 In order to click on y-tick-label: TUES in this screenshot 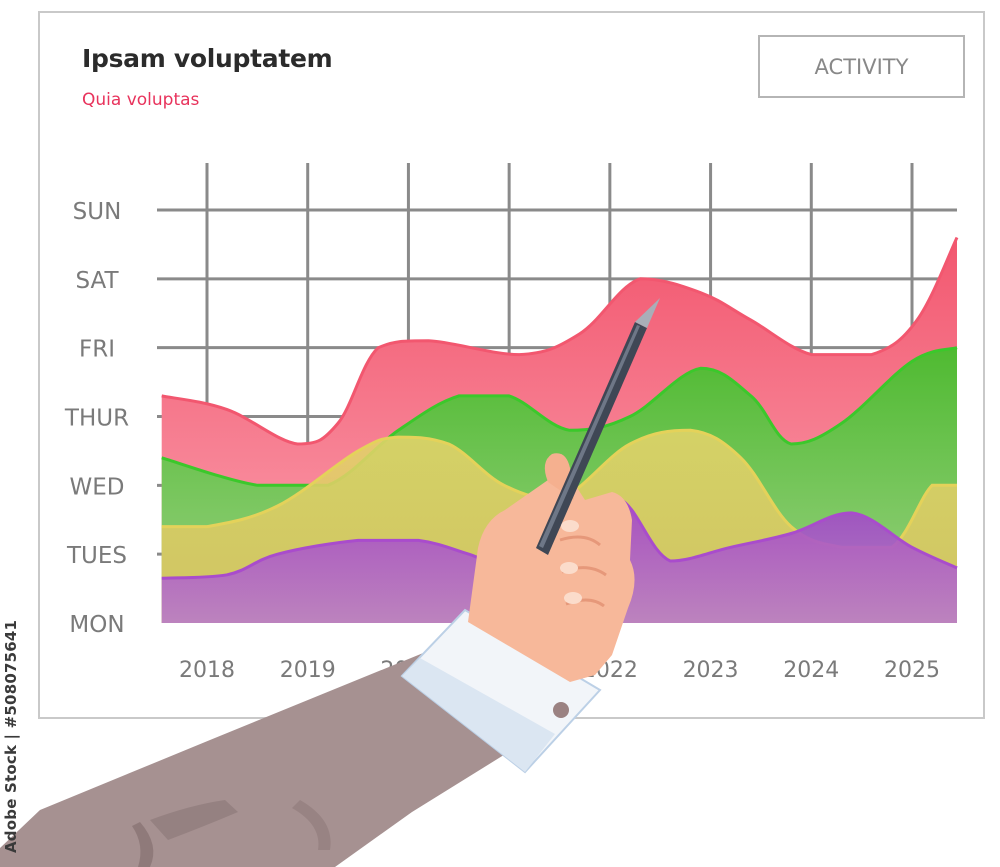, I will do `click(96, 556)`.